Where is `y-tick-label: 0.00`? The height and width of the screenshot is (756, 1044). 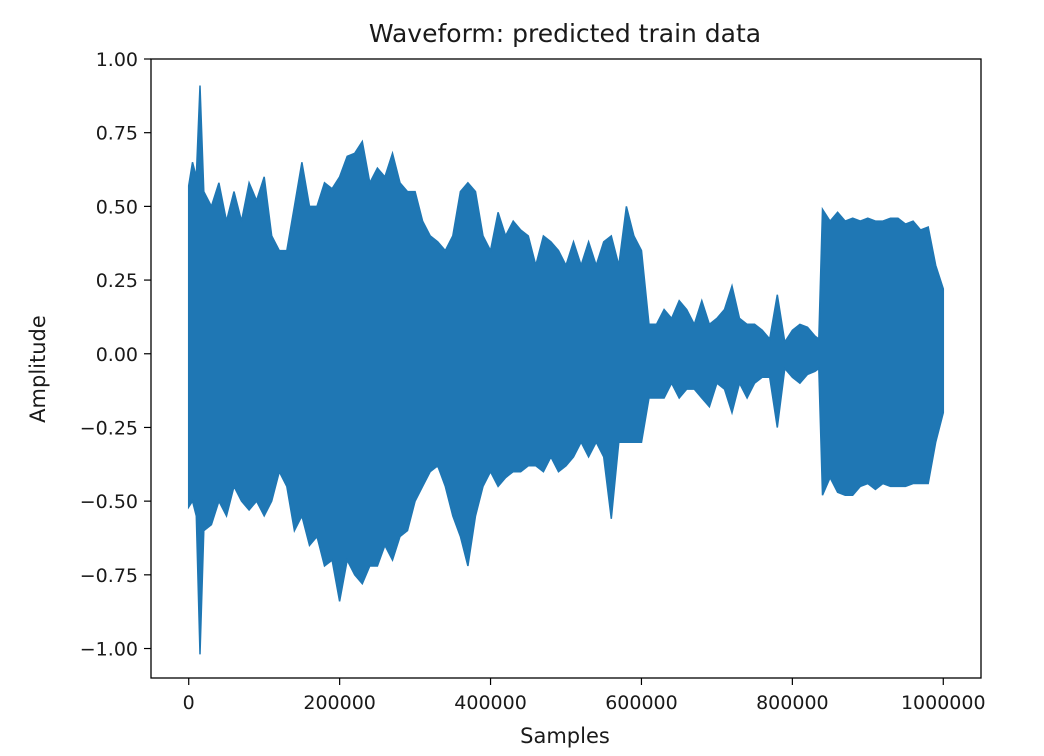
y-tick-label: 0.00 is located at coordinates (117, 355).